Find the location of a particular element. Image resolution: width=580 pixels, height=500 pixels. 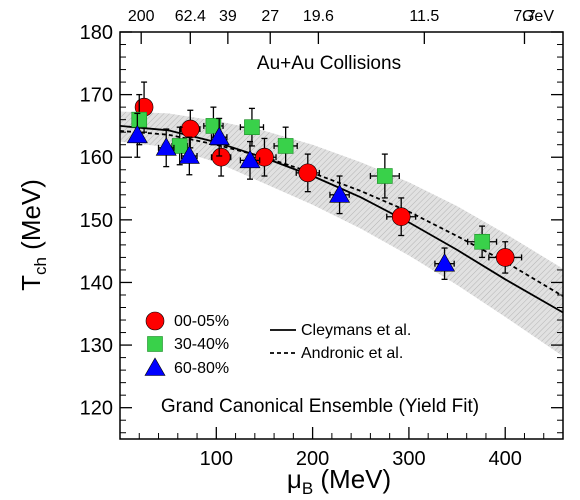

y-tick-label: 180 is located at coordinates (96, 33).